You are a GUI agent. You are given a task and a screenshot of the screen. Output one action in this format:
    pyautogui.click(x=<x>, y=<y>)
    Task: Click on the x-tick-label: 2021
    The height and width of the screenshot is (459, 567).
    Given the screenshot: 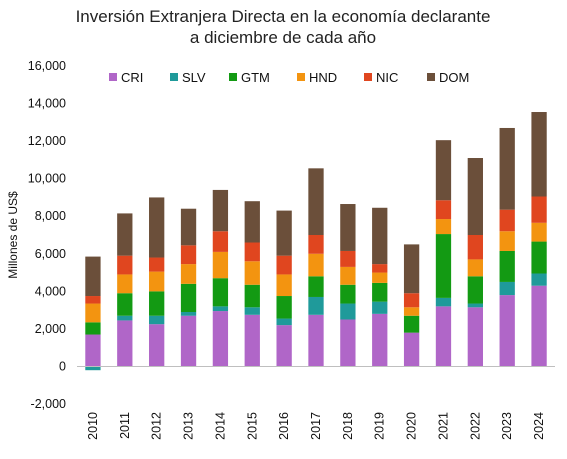 What is the action you would take?
    pyautogui.click(x=443, y=426)
    